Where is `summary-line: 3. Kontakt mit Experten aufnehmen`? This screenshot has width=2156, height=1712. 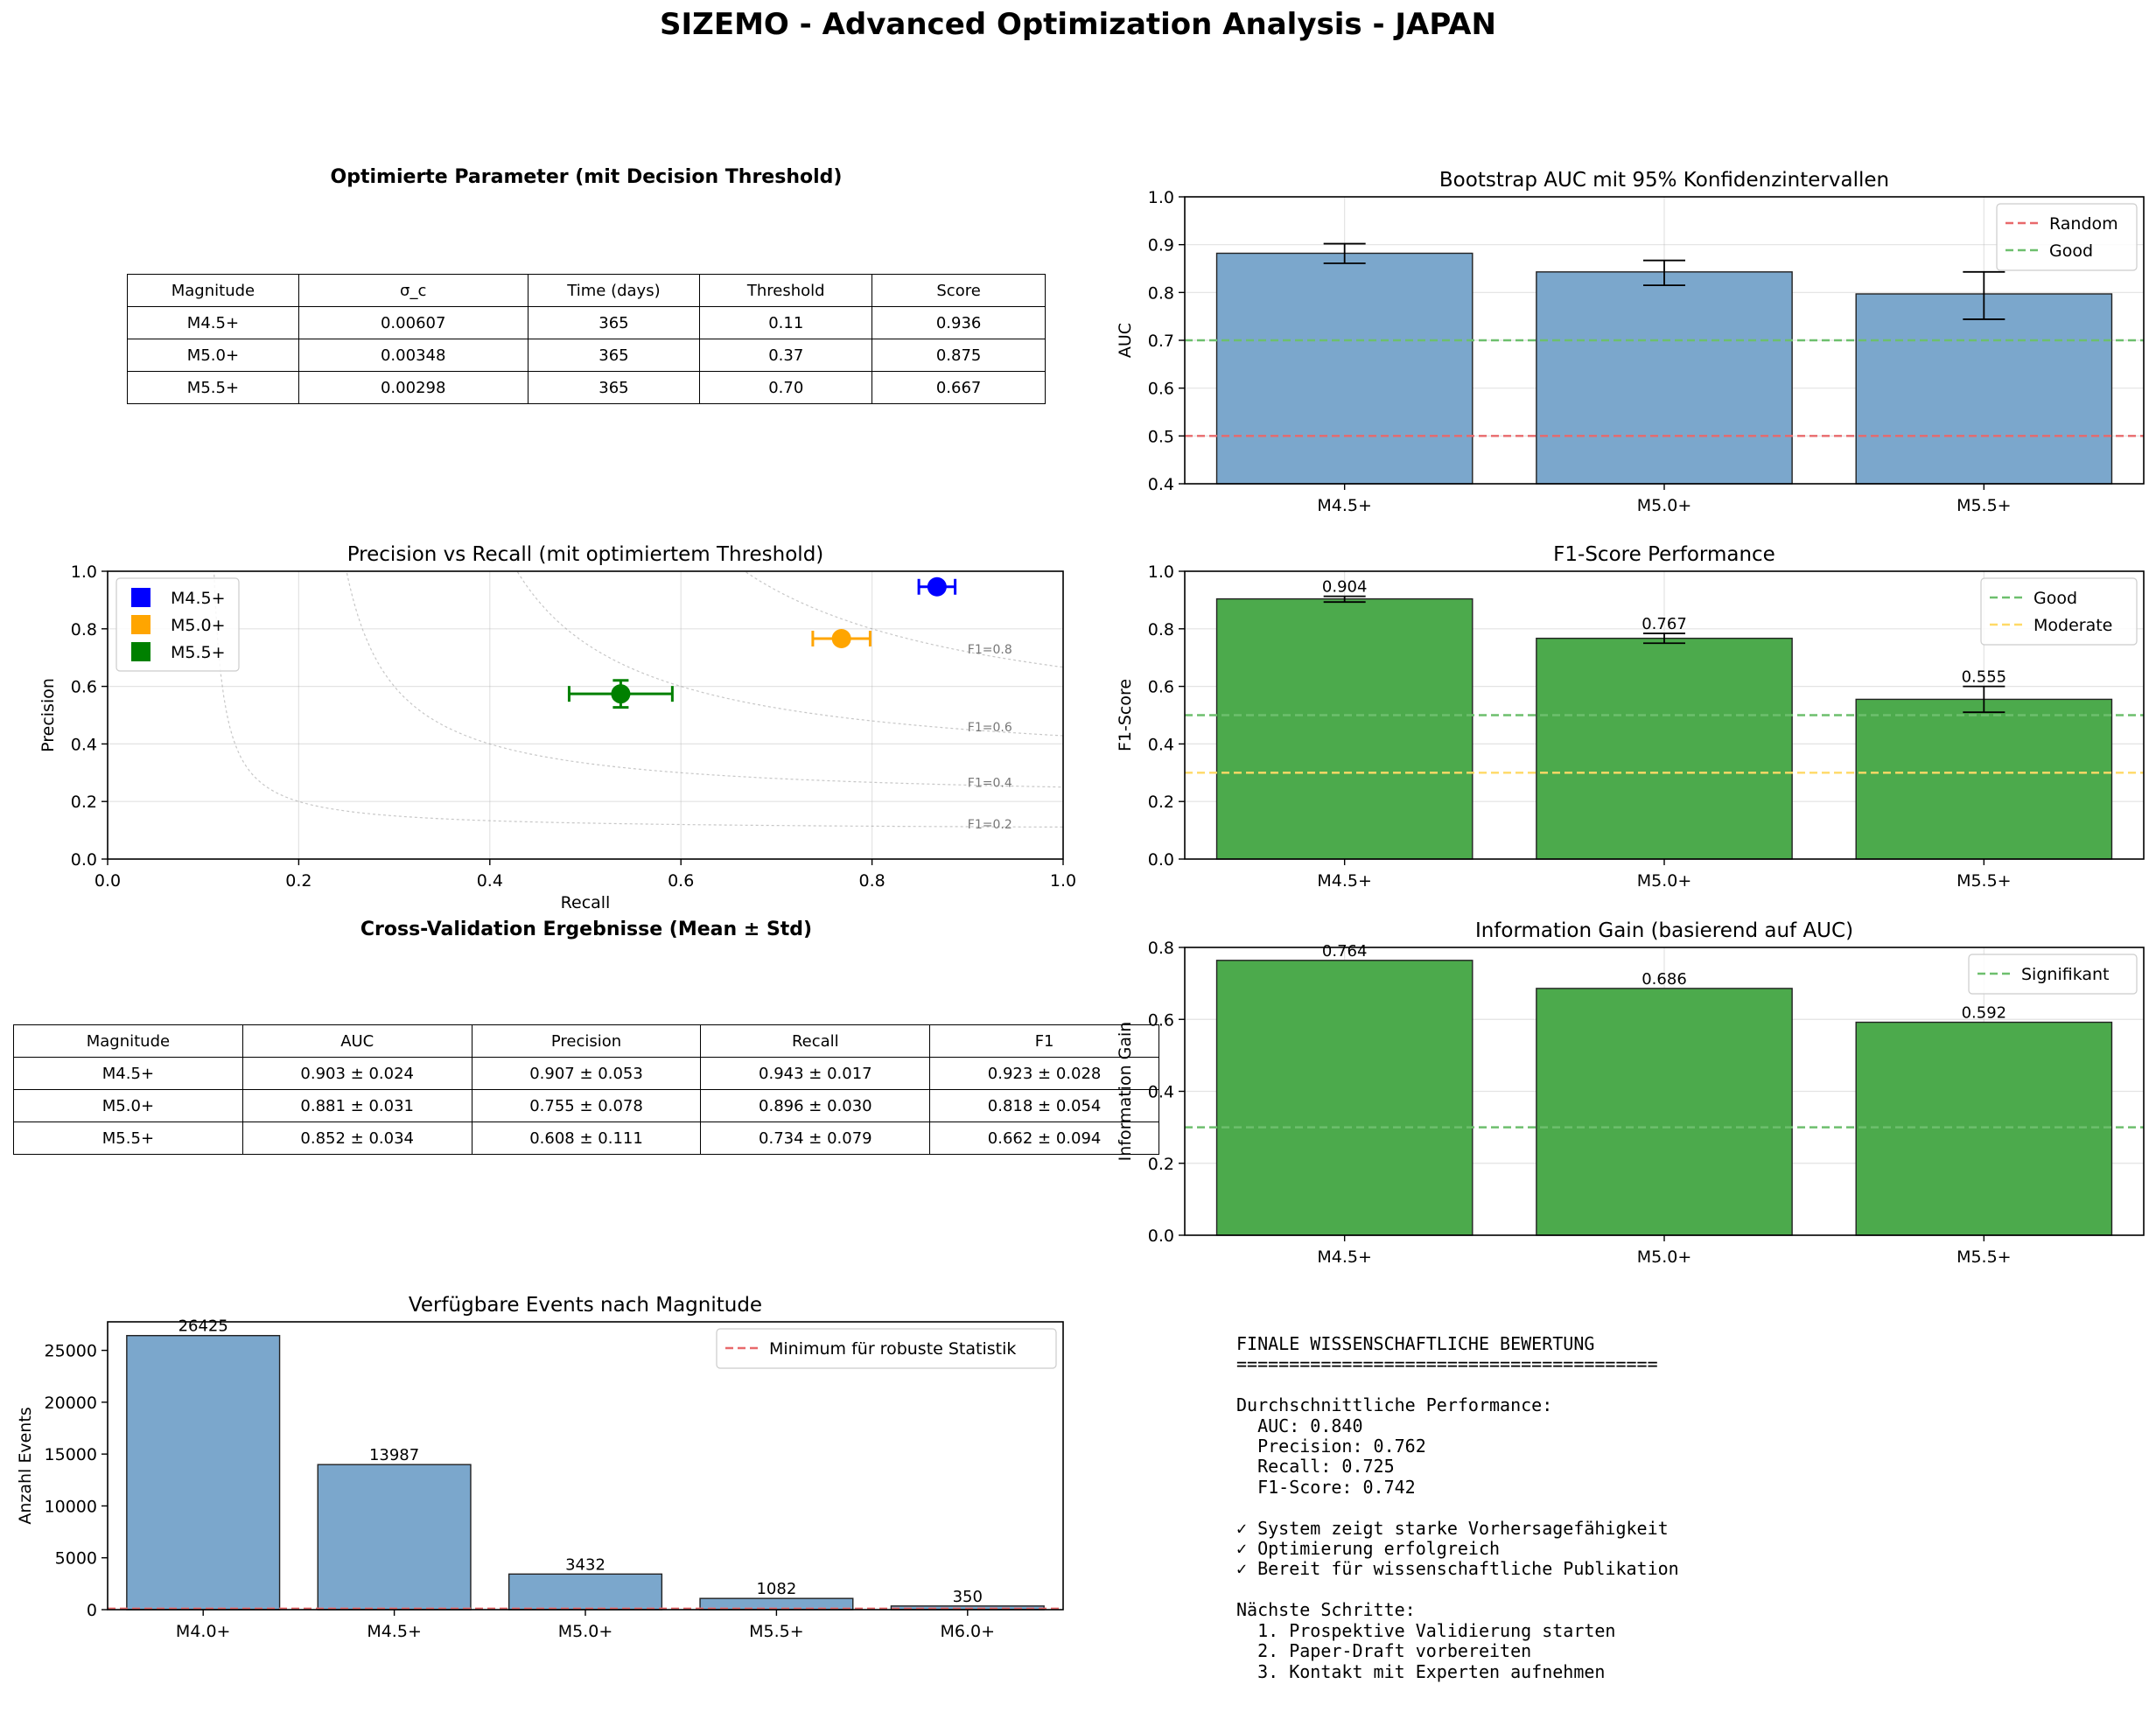 summary-line: 3. Kontakt mit Experten aufnehmen is located at coordinates (1421, 1671).